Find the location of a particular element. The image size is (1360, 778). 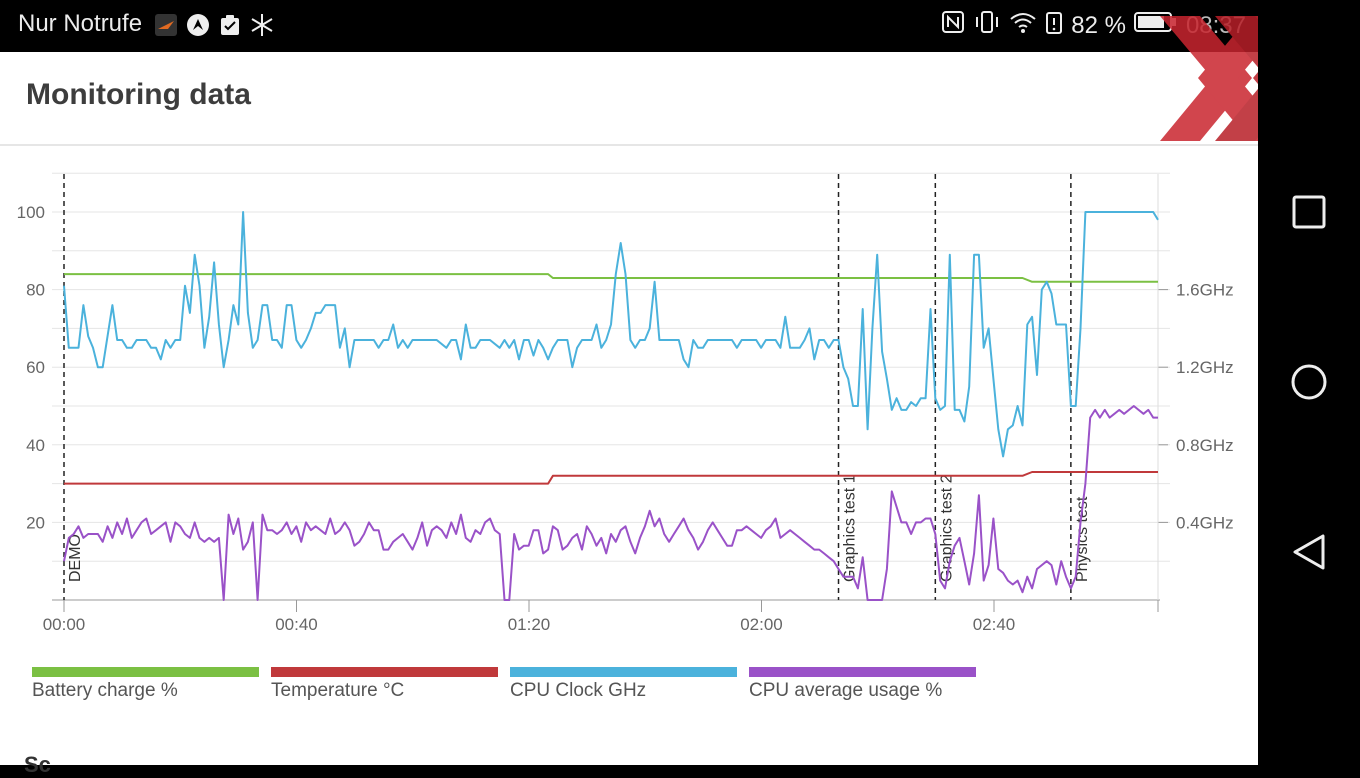

maps-icon is located at coordinates (198, 25).